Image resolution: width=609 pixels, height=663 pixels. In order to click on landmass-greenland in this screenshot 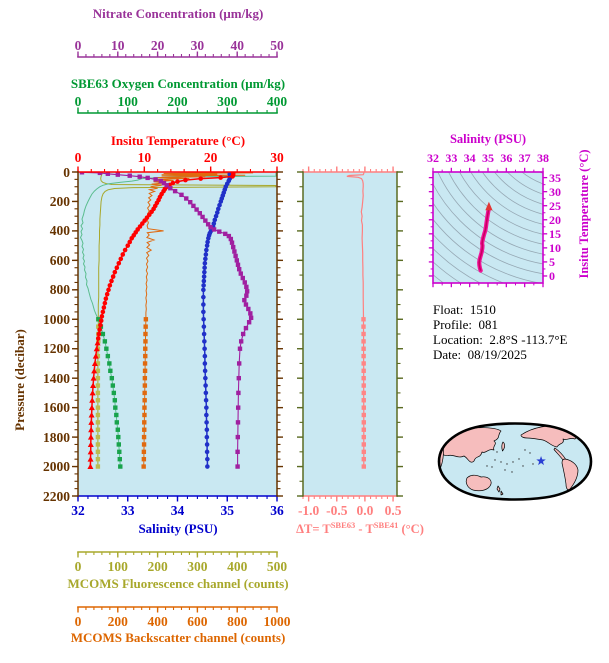, I will do `click(577, 429)`.